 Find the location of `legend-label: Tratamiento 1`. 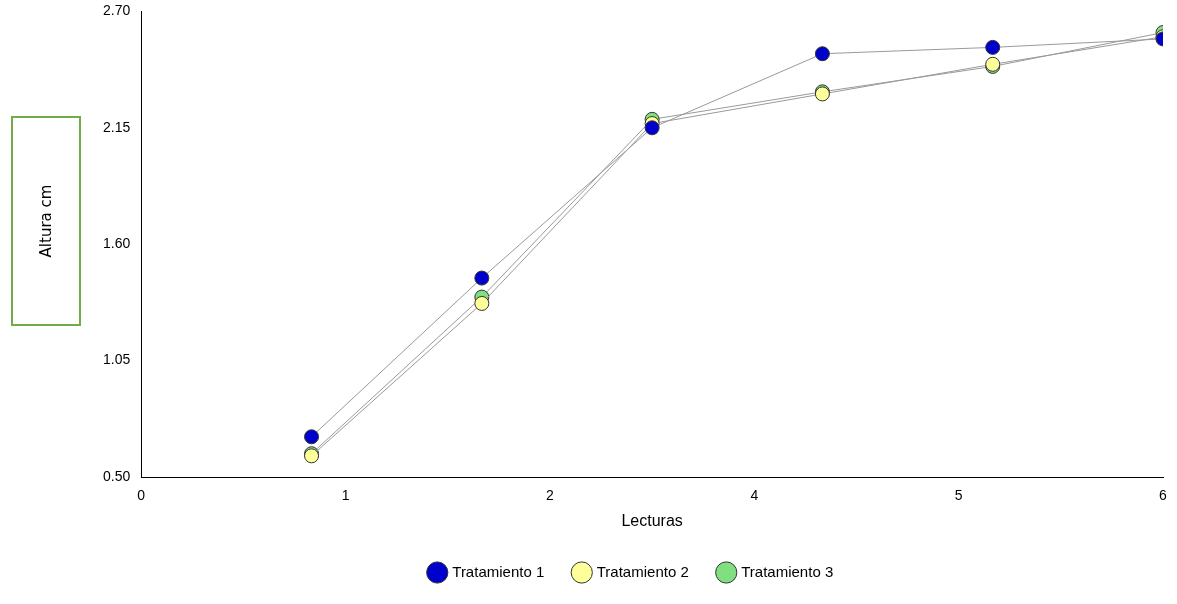

legend-label: Tratamiento 1 is located at coordinates (498, 571).